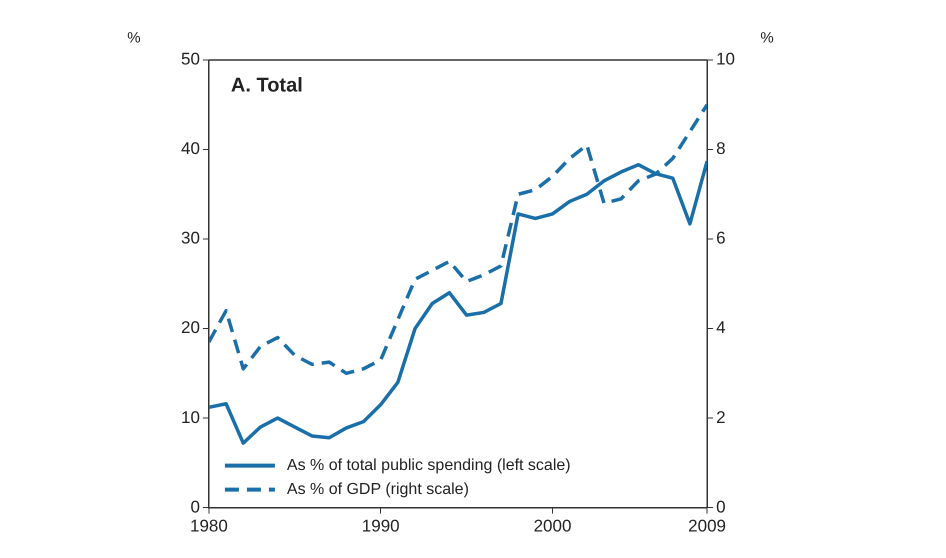 Image resolution: width=946 pixels, height=558 pixels. What do you see at coordinates (195, 506) in the screenshot?
I see `y-tick-label: 0` at bounding box center [195, 506].